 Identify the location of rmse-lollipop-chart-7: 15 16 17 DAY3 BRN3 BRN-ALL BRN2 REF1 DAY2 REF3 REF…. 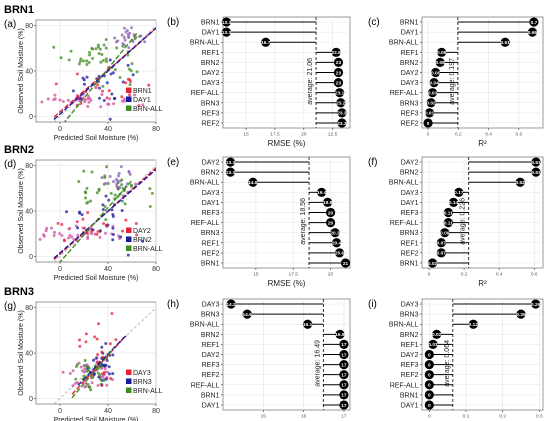
(270, 359).